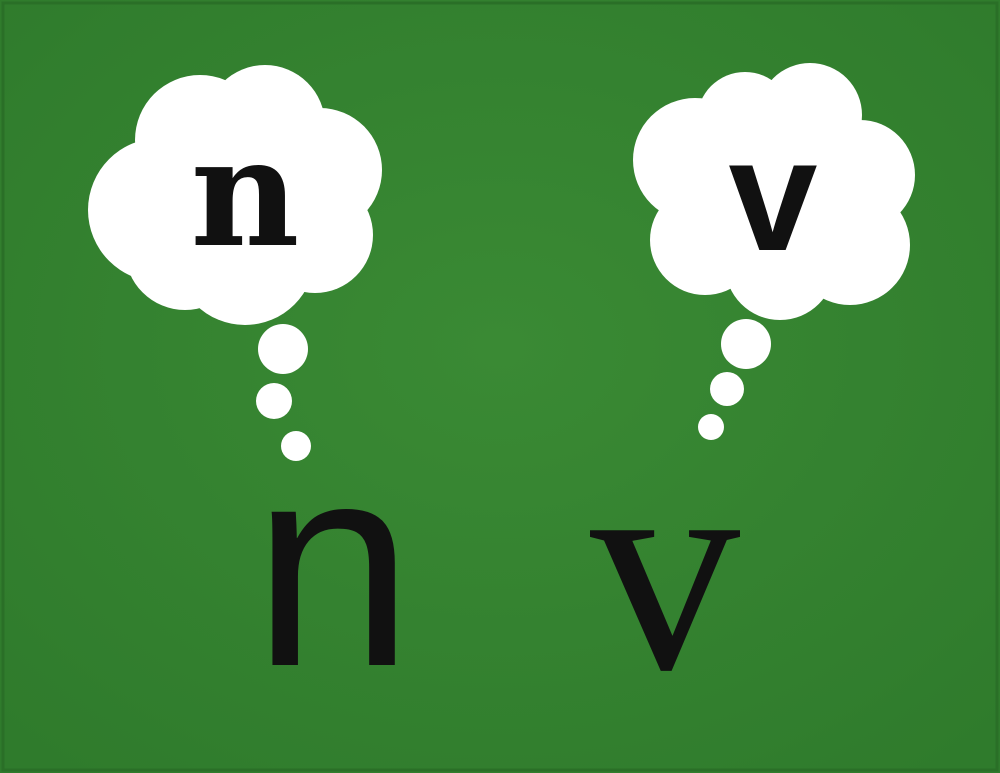 The image size is (1000, 773). I want to click on left-thought-cloud, so click(235, 195).